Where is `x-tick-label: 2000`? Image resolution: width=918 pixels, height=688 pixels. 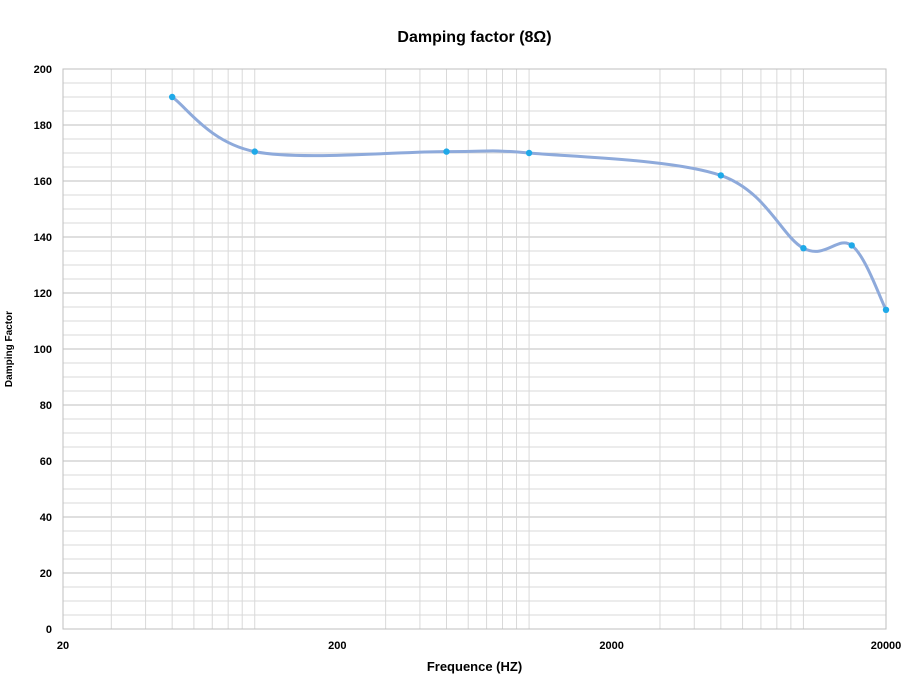 x-tick-label: 2000 is located at coordinates (611, 646).